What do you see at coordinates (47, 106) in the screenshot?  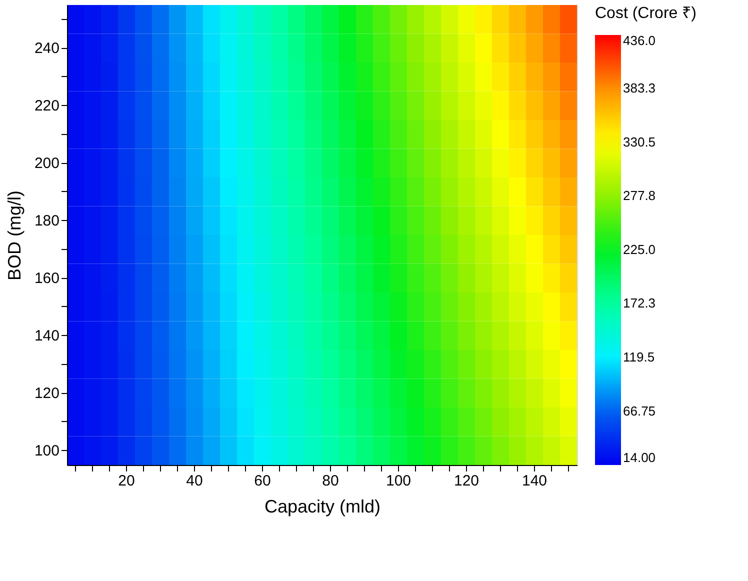 I see `y-tick-label: 220` at bounding box center [47, 106].